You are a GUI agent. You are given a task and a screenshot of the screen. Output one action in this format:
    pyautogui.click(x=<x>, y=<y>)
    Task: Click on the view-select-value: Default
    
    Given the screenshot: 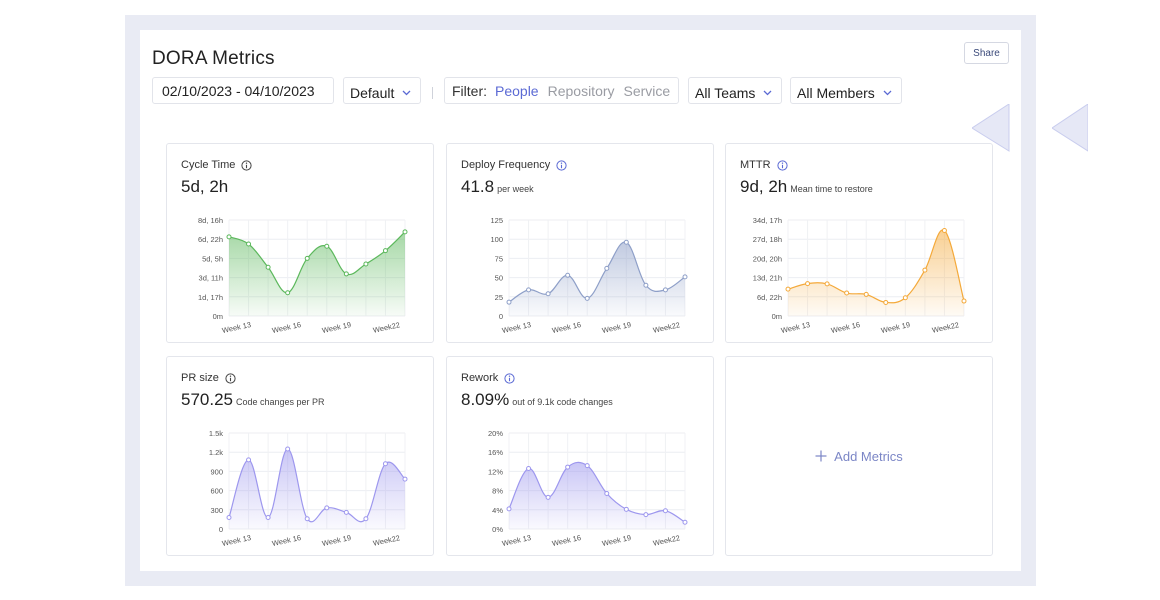 What is the action you would take?
    pyautogui.click(x=372, y=92)
    